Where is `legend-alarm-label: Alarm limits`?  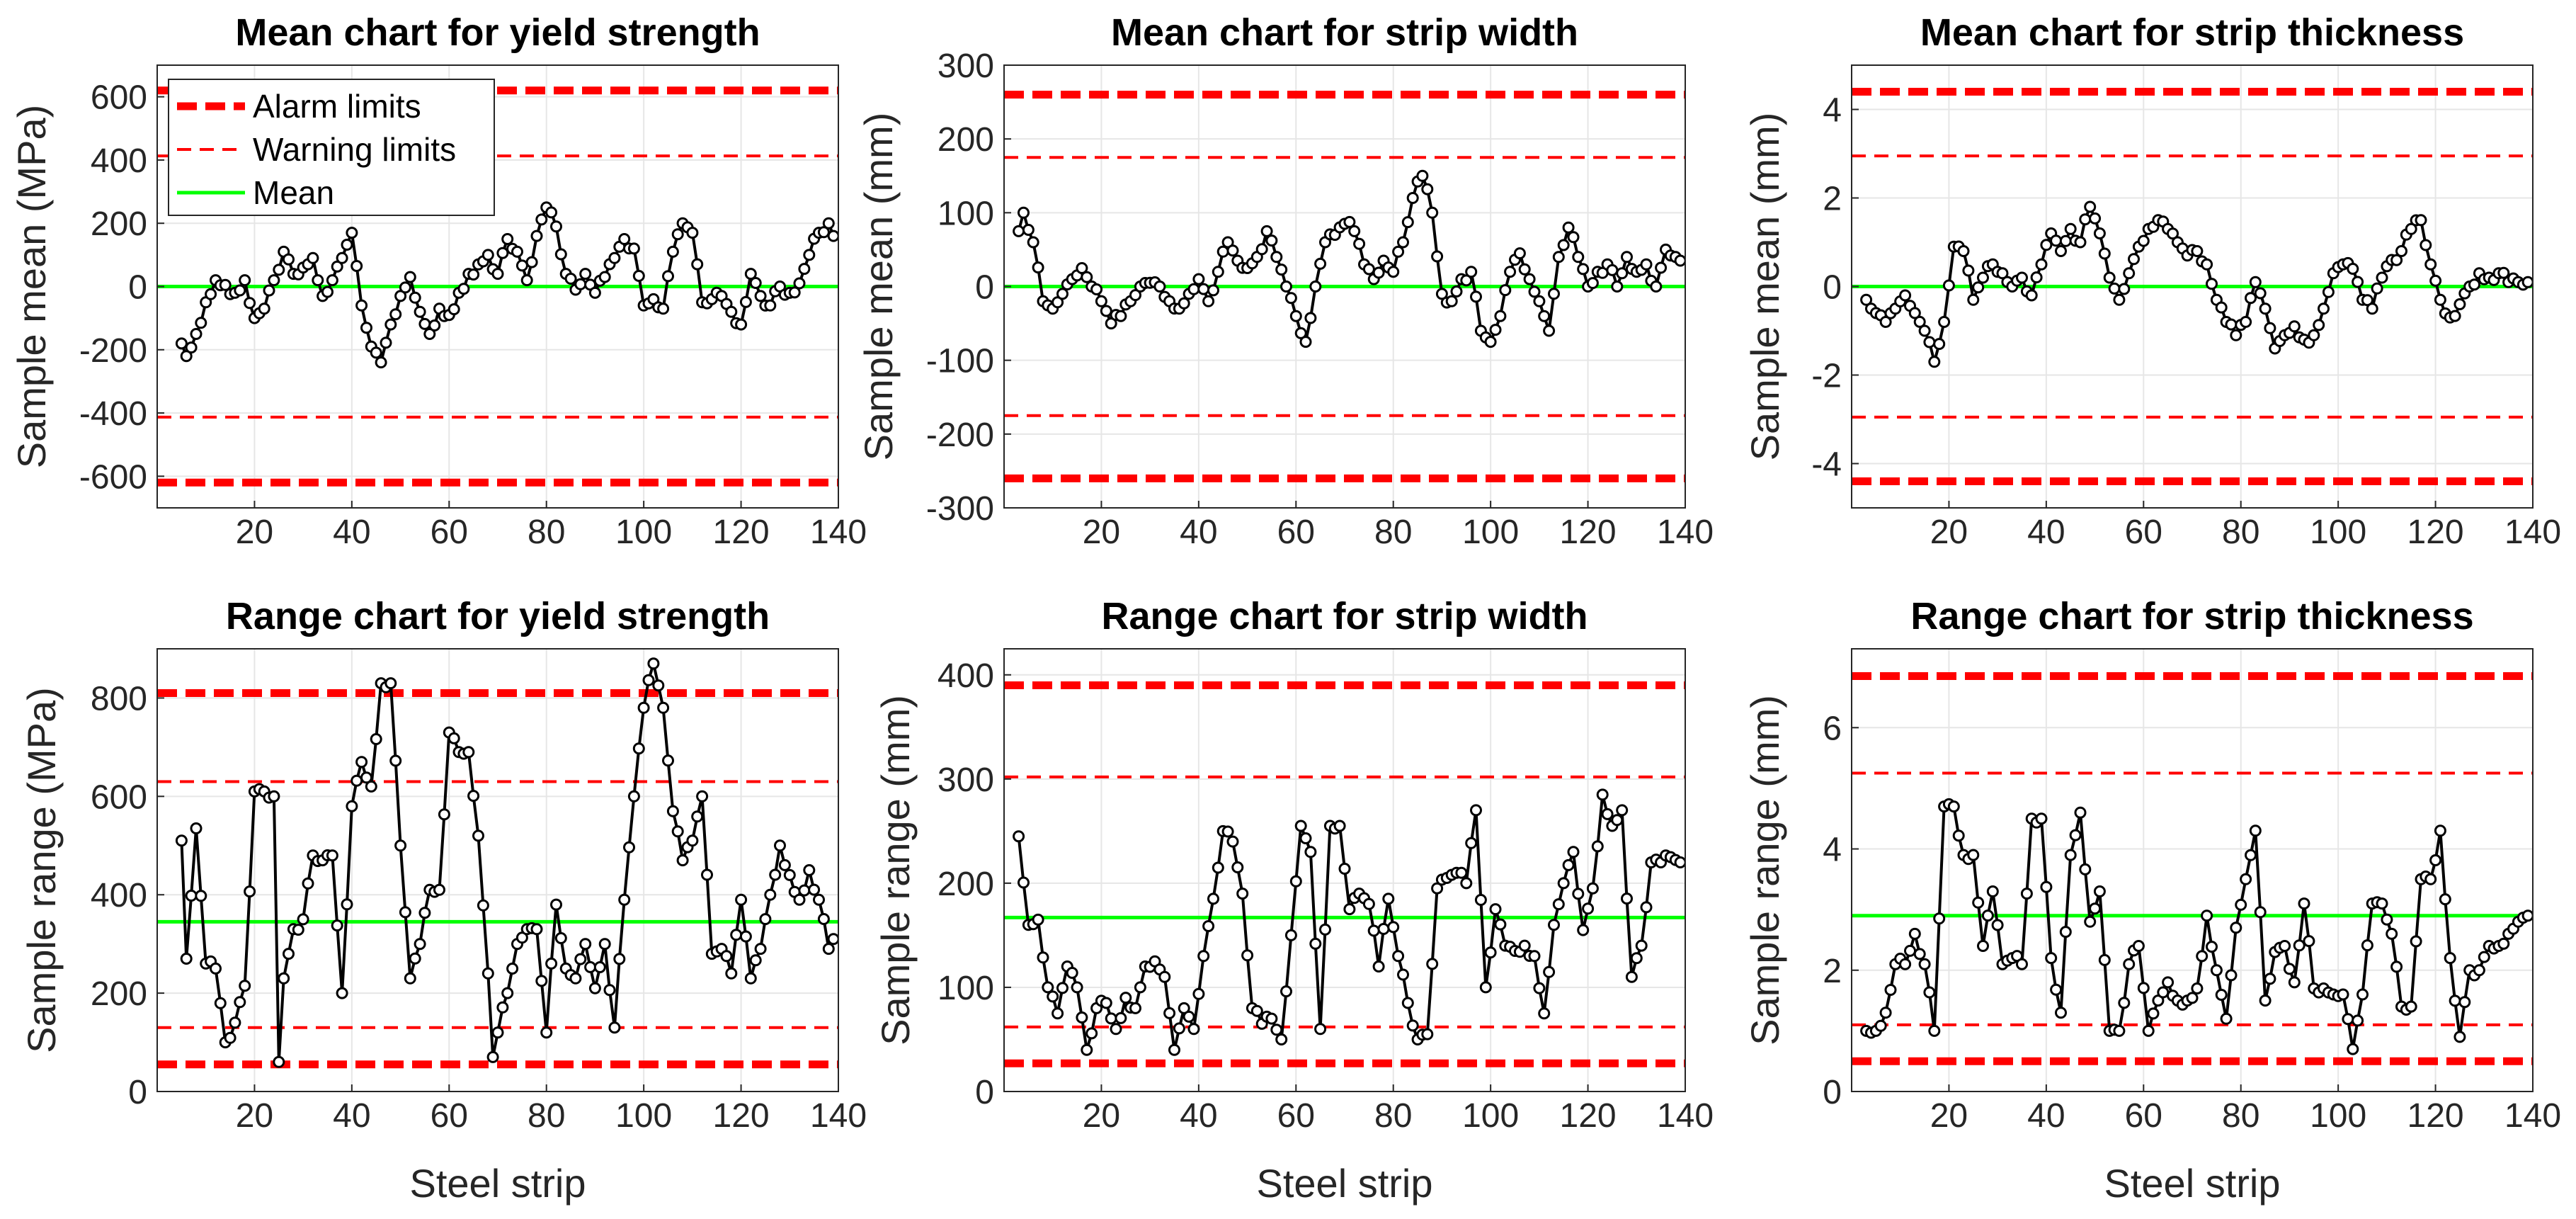 legend-alarm-label: Alarm limits is located at coordinates (337, 107).